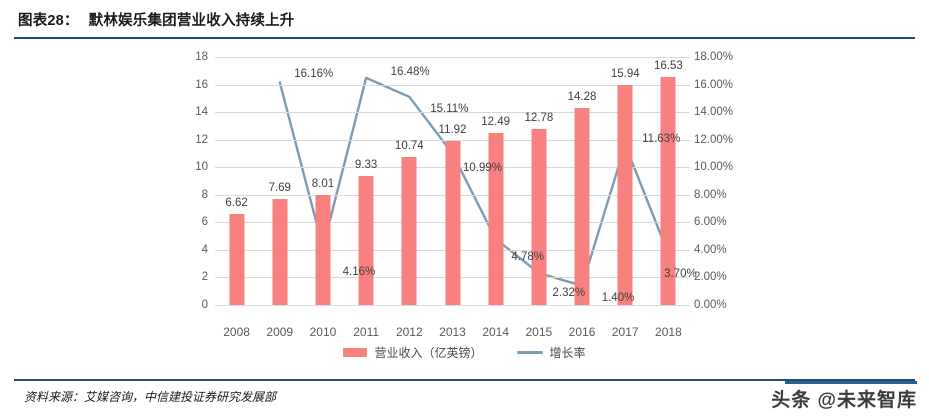 The width and height of the screenshot is (929, 420). I want to click on legend-label-revenue: 营业收入（亿英镑）, so click(428, 353).